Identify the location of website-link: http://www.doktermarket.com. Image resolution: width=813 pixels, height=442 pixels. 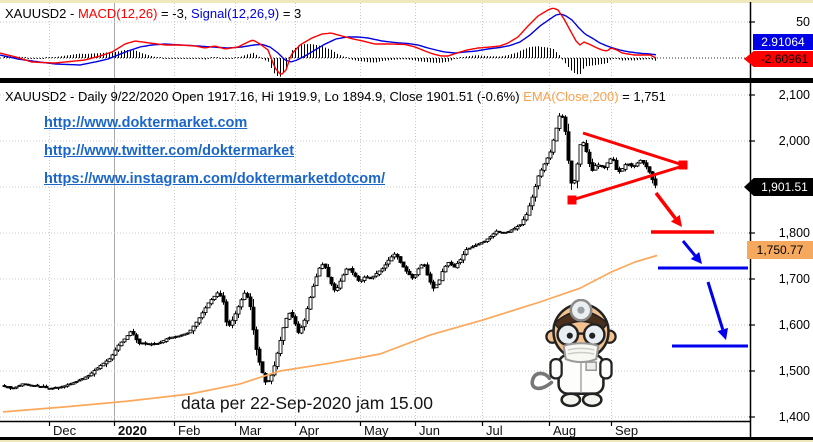
(146, 123).